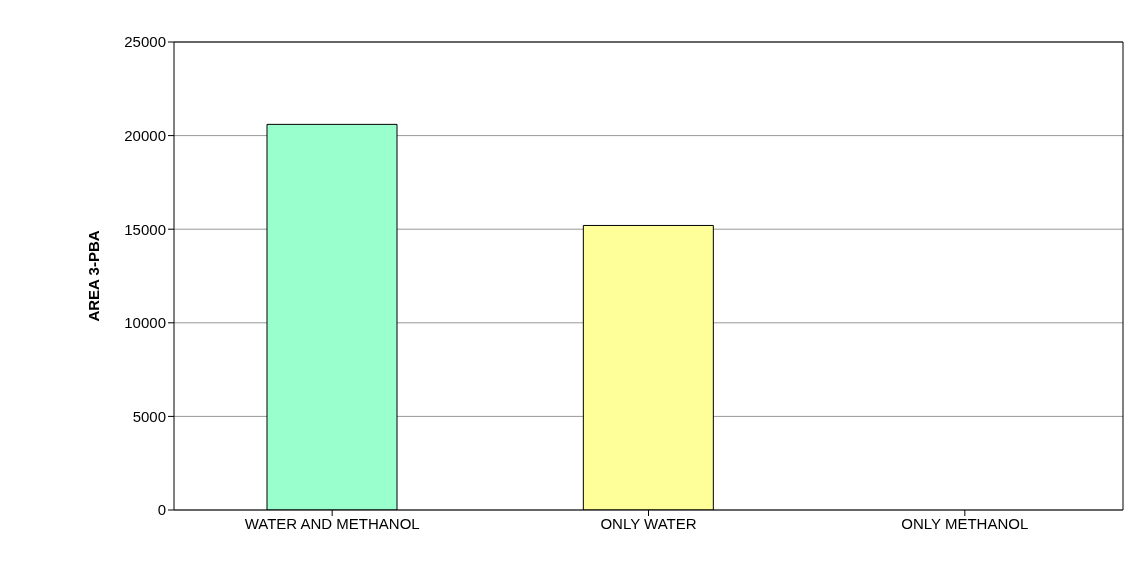 This screenshot has height=566, width=1140. I want to click on x-tick-label: ONLY WATER, so click(648, 523).